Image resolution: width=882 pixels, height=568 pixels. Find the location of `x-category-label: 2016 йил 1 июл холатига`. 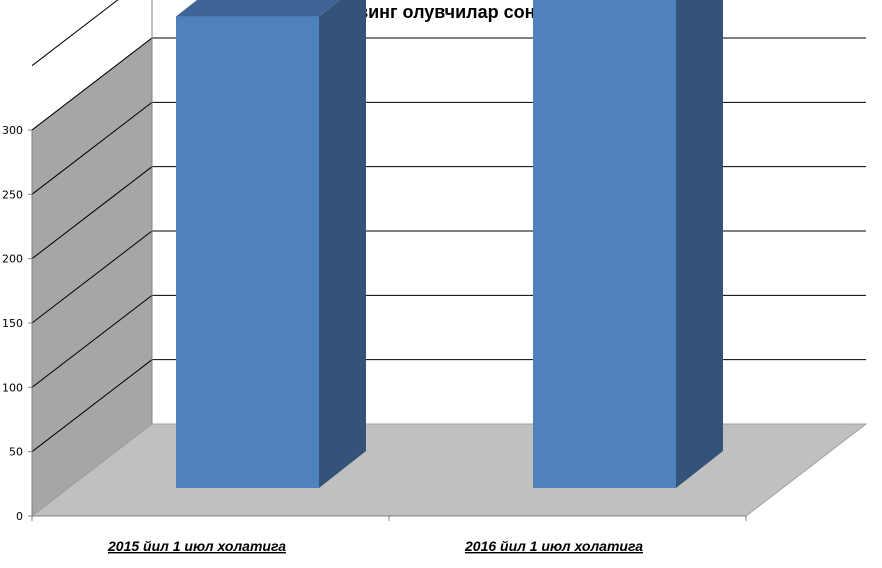

x-category-label: 2016 йил 1 июл холатига is located at coordinates (553, 546).